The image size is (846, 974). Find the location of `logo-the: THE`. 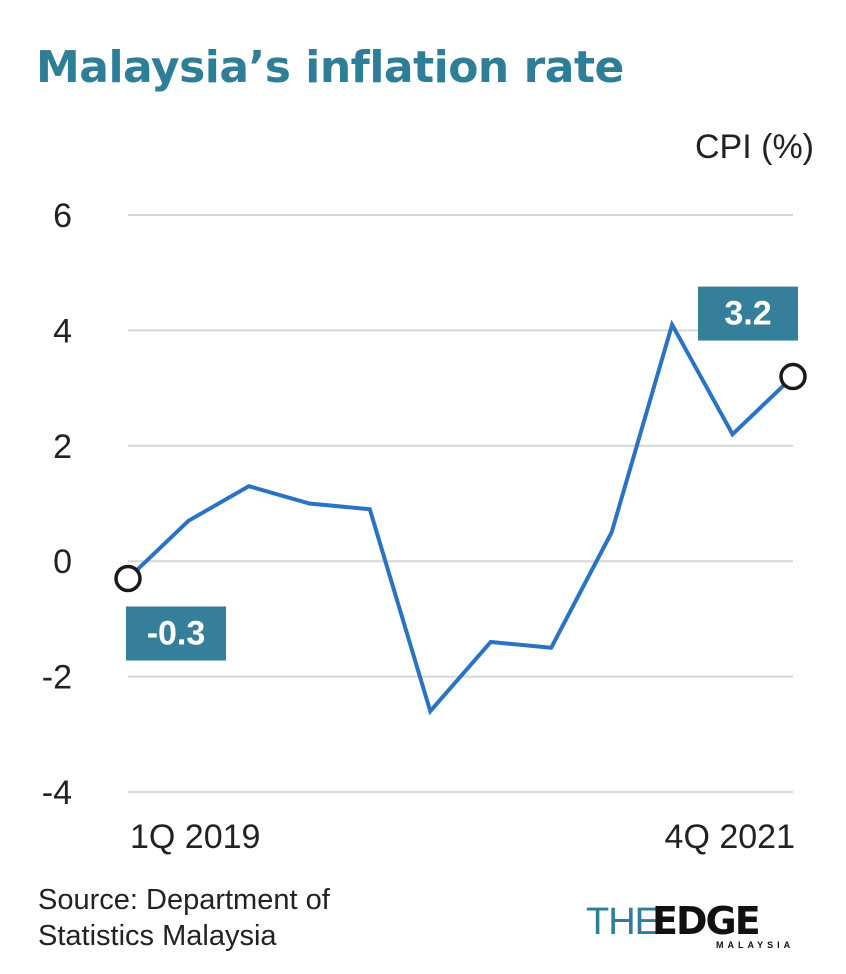

logo-the: THE is located at coordinates (622, 922).